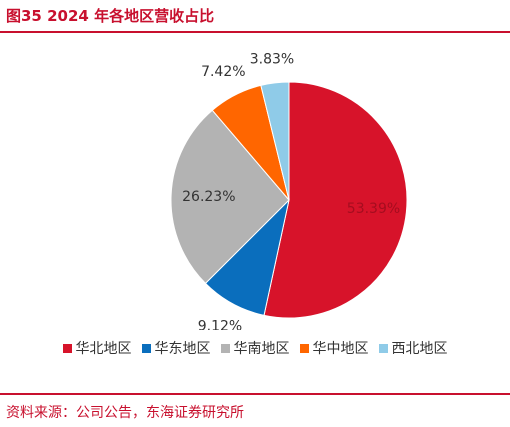  I want to click on data-label: 53.39%, so click(373, 209).